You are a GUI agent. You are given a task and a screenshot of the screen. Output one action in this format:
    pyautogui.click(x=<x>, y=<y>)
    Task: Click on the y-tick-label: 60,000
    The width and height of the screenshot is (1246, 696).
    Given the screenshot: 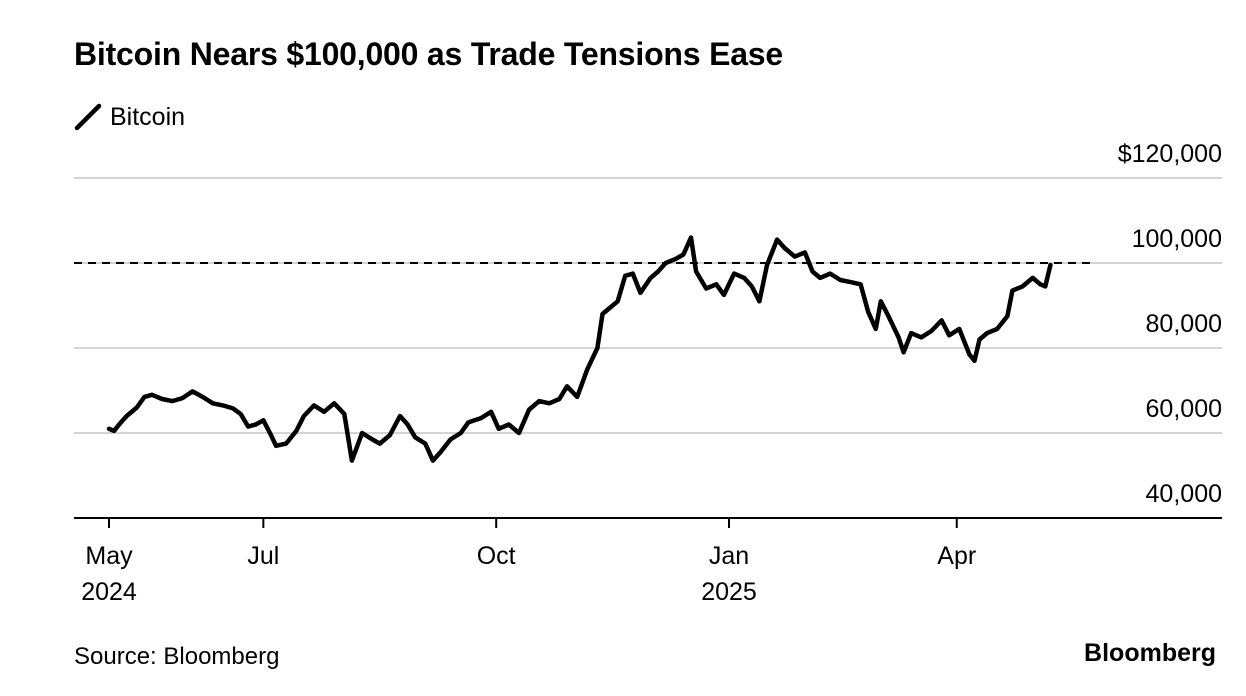 What is the action you would take?
    pyautogui.click(x=1184, y=409)
    